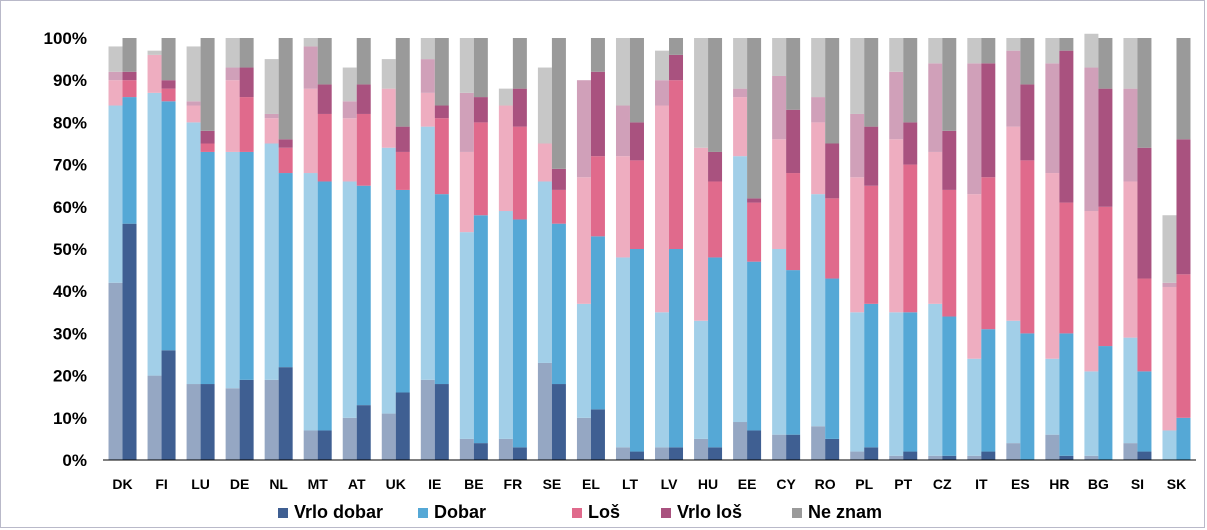  I want to click on x-tick-label: SI, so click(1137, 484).